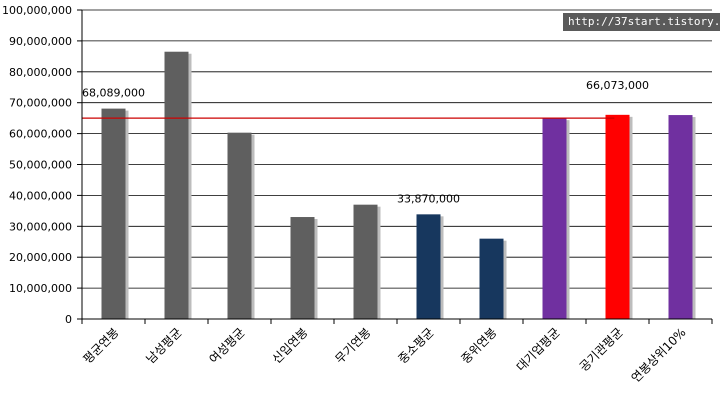 Image resolution: width=720 pixels, height=401 pixels. Describe the element at coordinates (659, 355) in the screenshot. I see `x-tick-label: 연봉상위10%` at that location.